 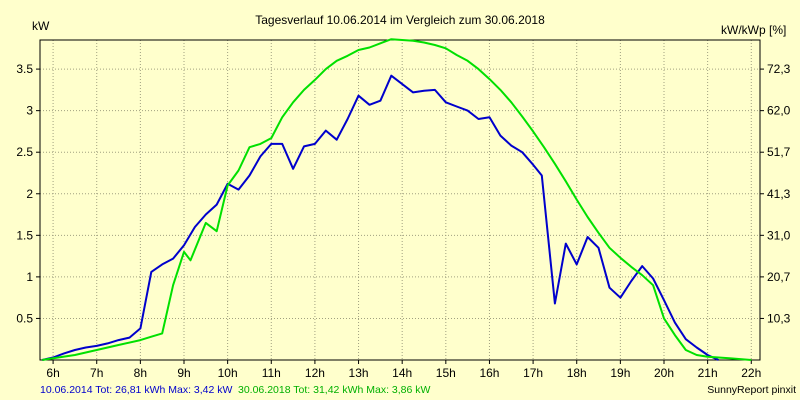 What do you see at coordinates (136, 390) in the screenshot?
I see `legend-series-a: 10.06.2014 Tot: 26,81 kWh Max: 3,42 kW` at bounding box center [136, 390].